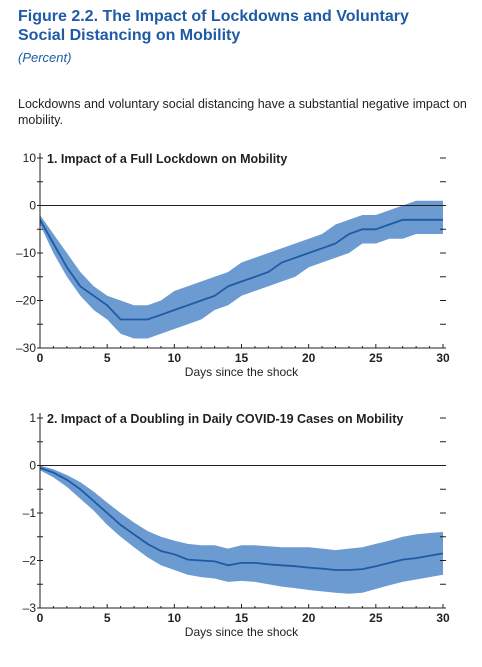  I want to click on y-tick-label: –20, so click(26, 301).